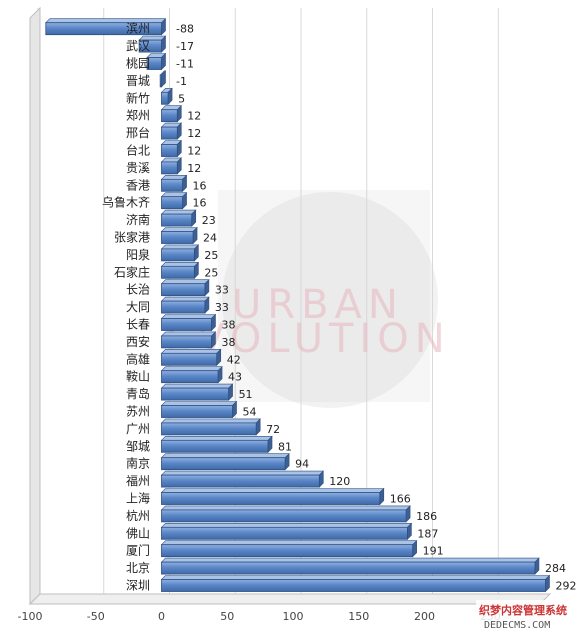 The width and height of the screenshot is (586, 638). I want to click on category-label: 新竹, so click(138, 97).